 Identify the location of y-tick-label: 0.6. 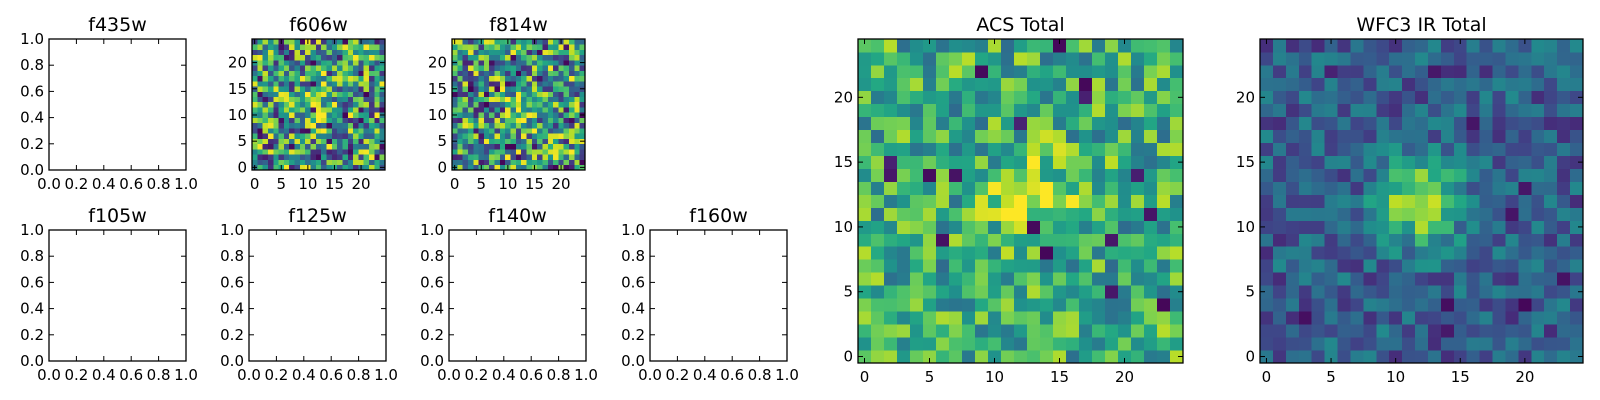
(432, 282).